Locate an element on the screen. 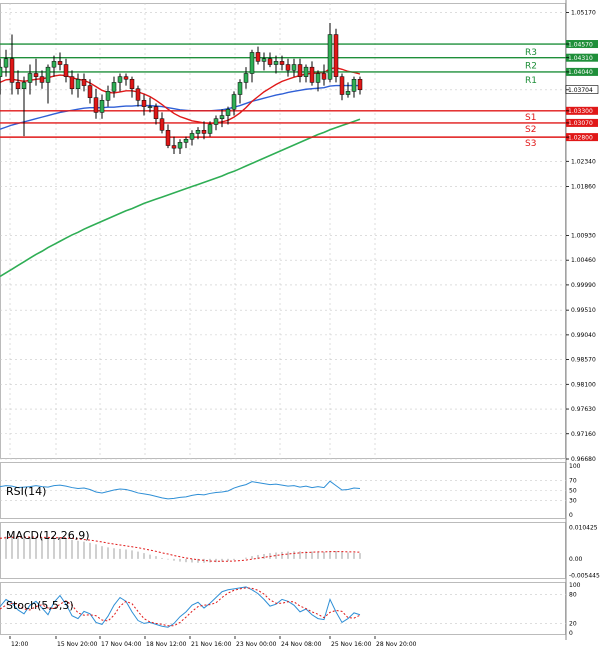 The height and width of the screenshot is (653, 600). macd-axis-label: 0.00 is located at coordinates (576, 559).